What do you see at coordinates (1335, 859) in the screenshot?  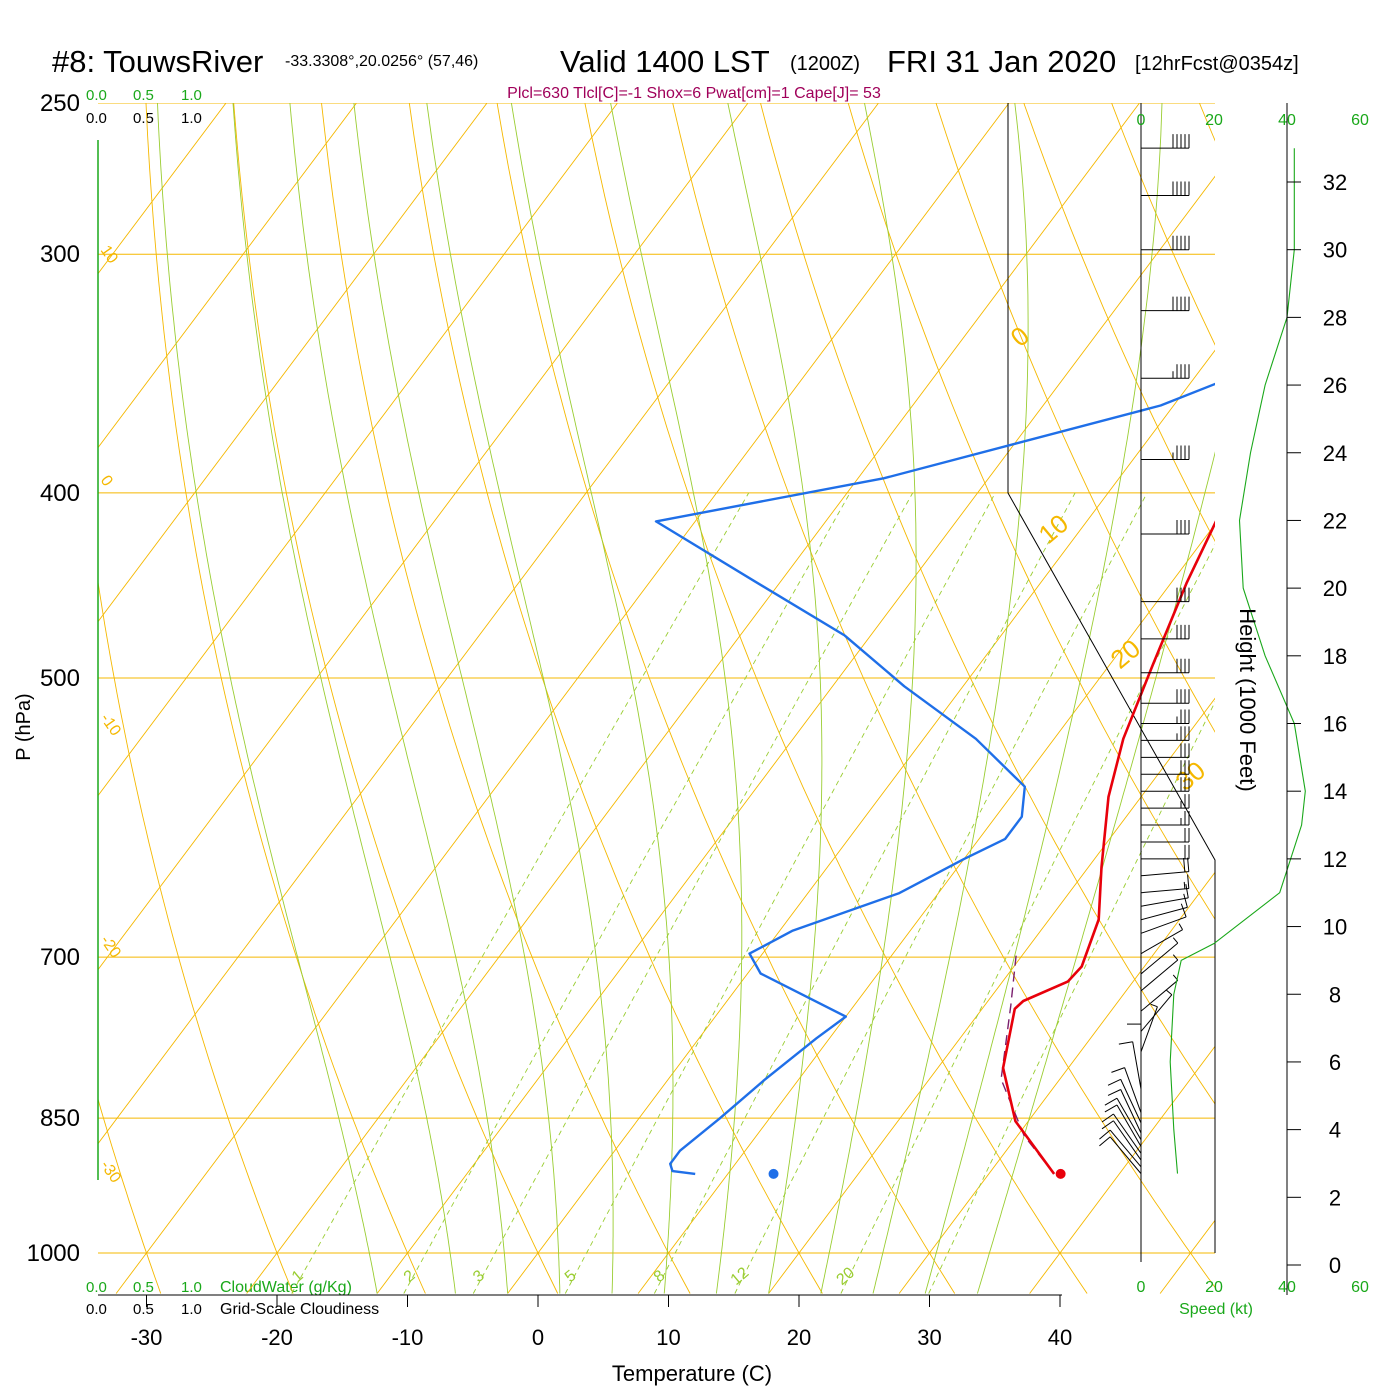 I see `height-tick-label: 12` at bounding box center [1335, 859].